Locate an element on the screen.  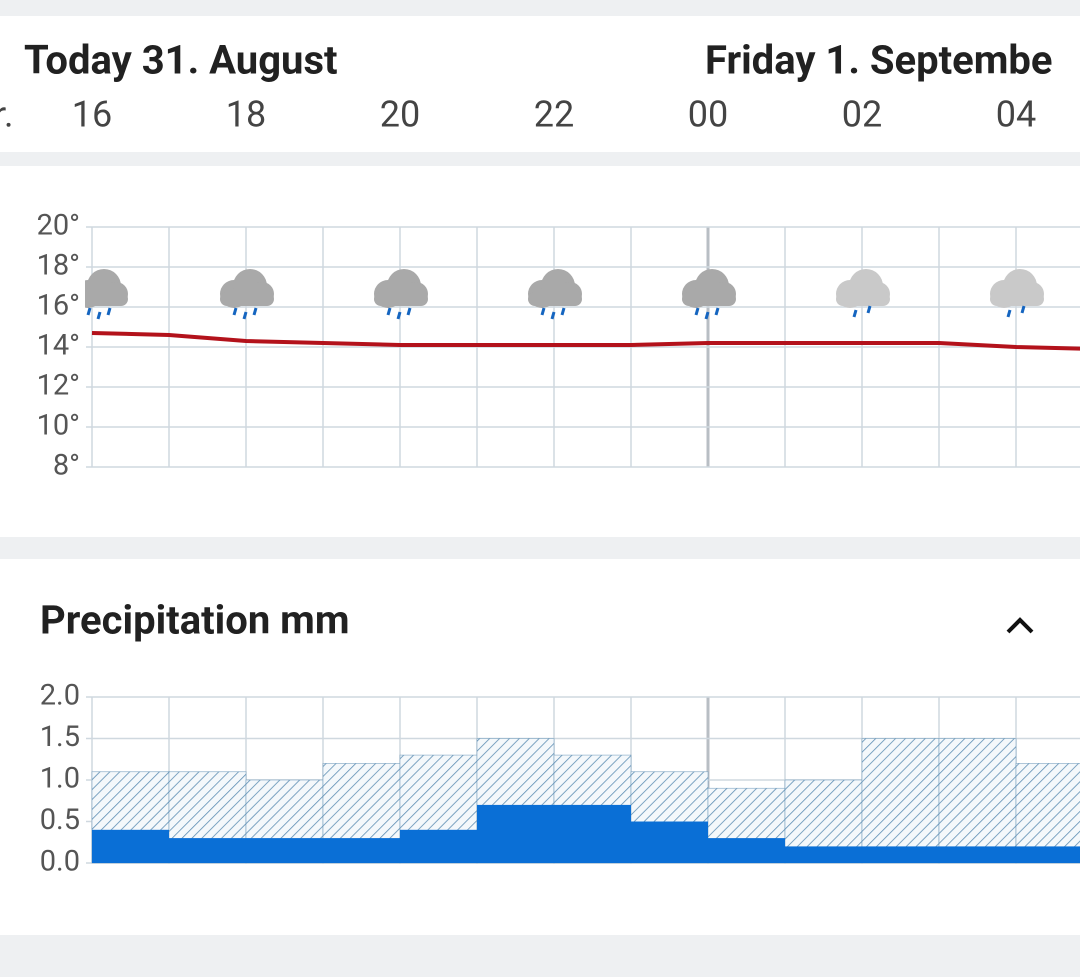
y-tick-label: 10° is located at coordinates (58, 426).